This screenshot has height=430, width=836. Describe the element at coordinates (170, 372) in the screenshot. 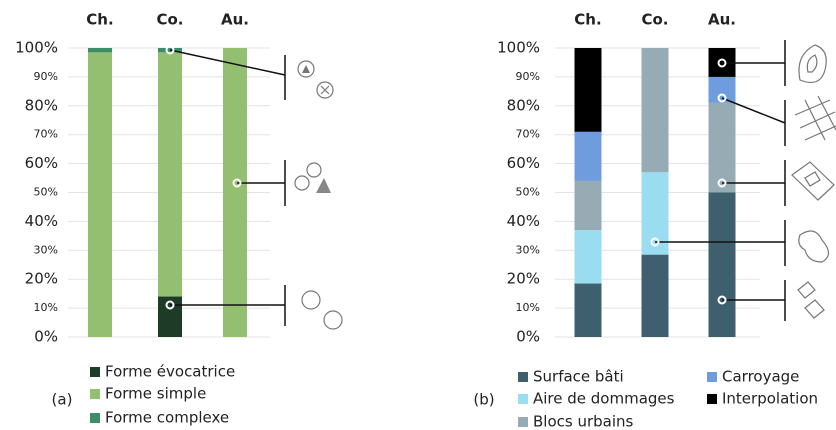

I see `legend-label: Forme évocatrice` at that location.